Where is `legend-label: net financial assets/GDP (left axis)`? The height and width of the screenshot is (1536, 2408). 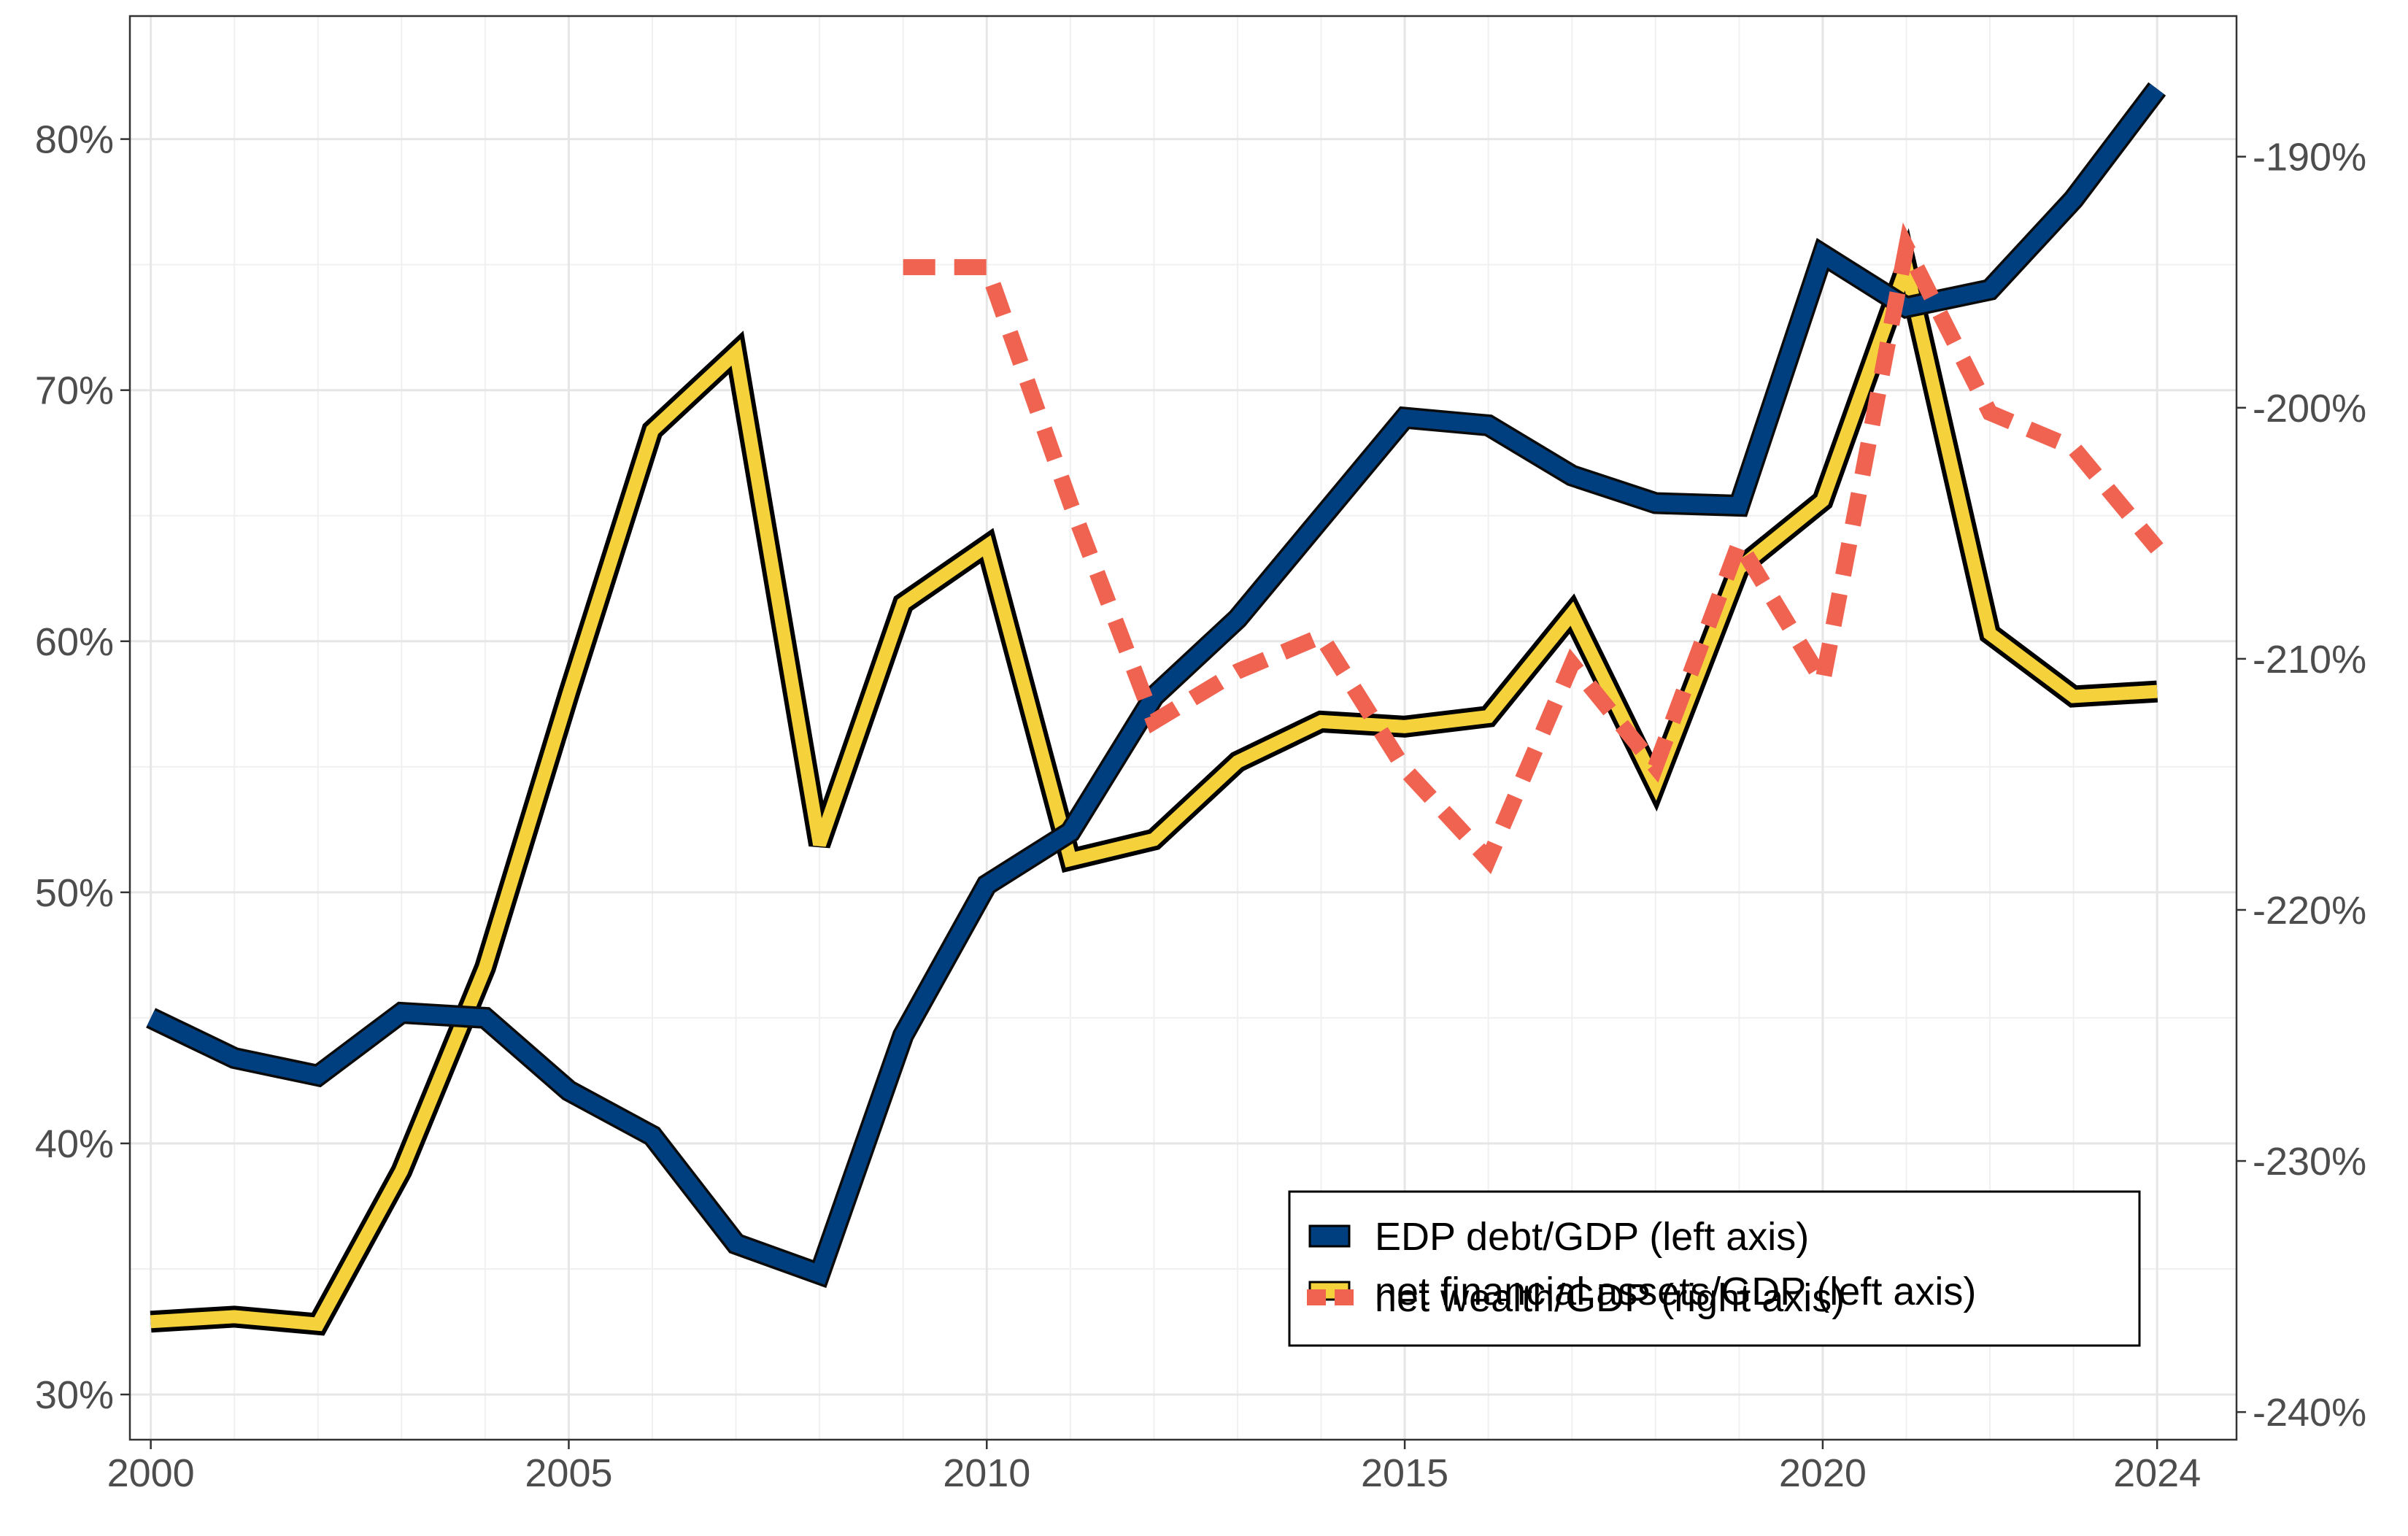 legend-label: net financial assets/GDP (left axis) is located at coordinates (1675, 1291).